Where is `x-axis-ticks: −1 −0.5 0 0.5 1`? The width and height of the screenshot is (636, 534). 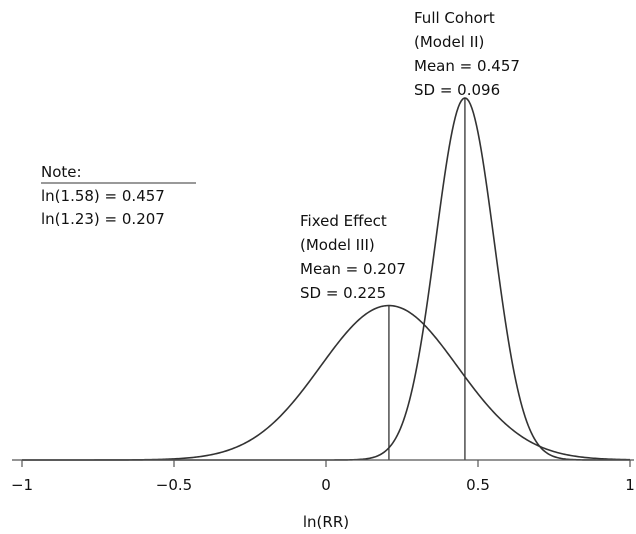 x-axis-ticks: −1 −0.5 0 0.5 1 is located at coordinates (323, 477).